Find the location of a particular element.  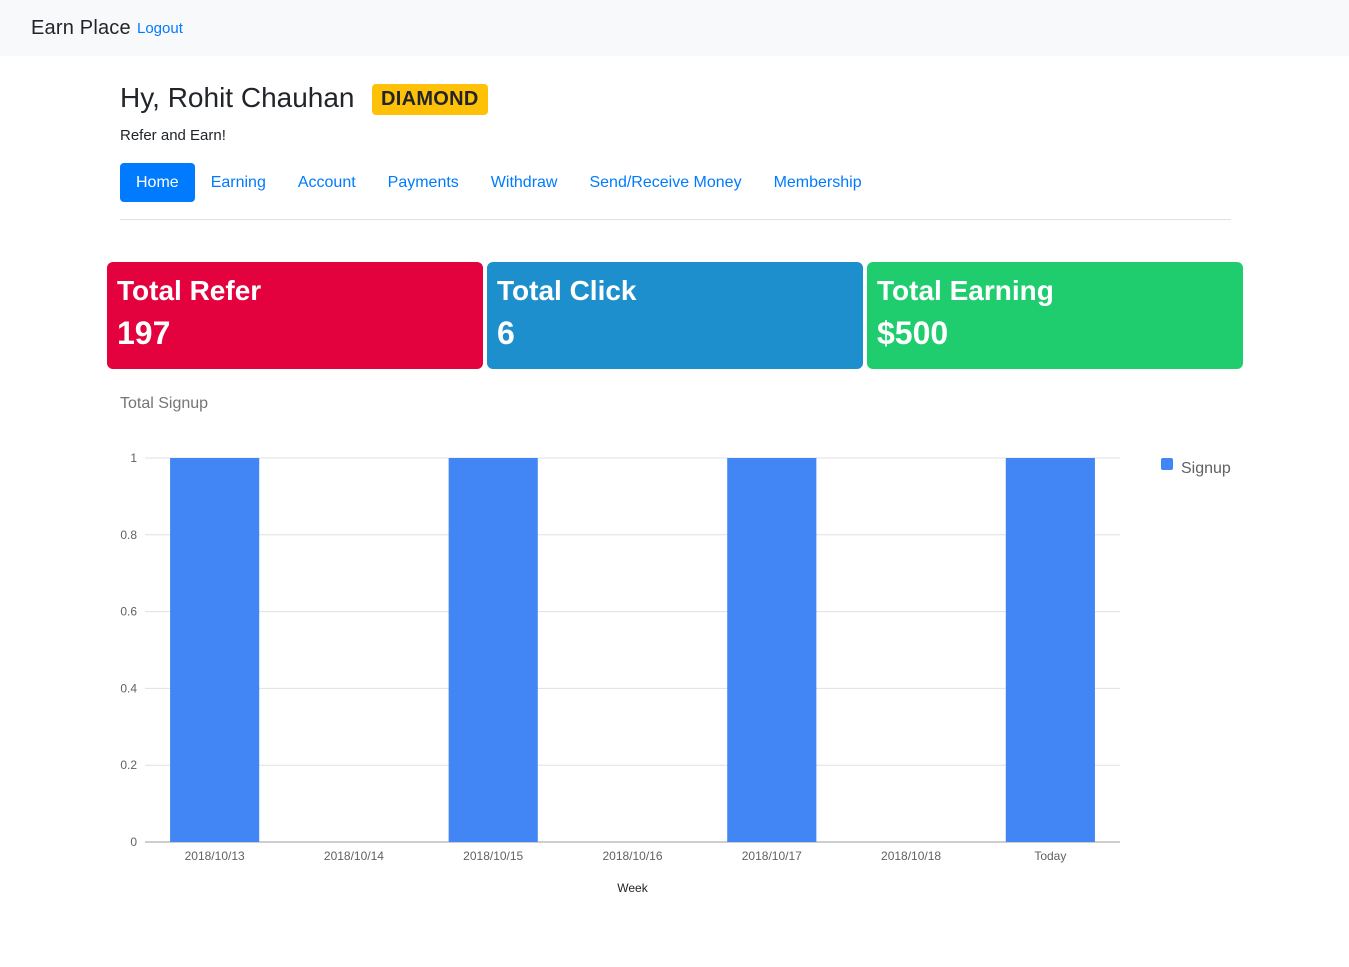

x-tick-label: Today is located at coordinates (1050, 856).